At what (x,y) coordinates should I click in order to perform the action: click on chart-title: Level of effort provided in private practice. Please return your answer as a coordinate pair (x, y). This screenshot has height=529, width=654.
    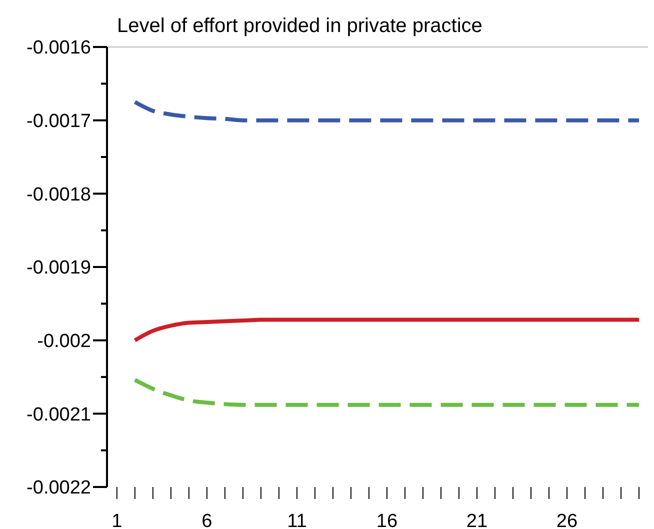
    Looking at the image, I should click on (299, 26).